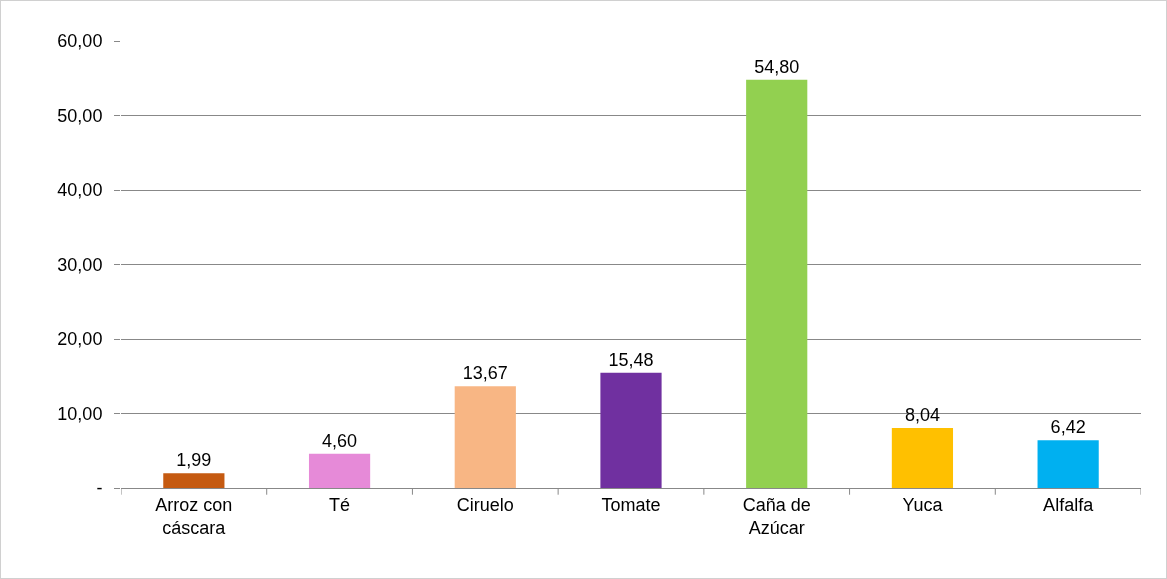 The height and width of the screenshot is (579, 1167). I want to click on data-label: 15,48, so click(631, 359).